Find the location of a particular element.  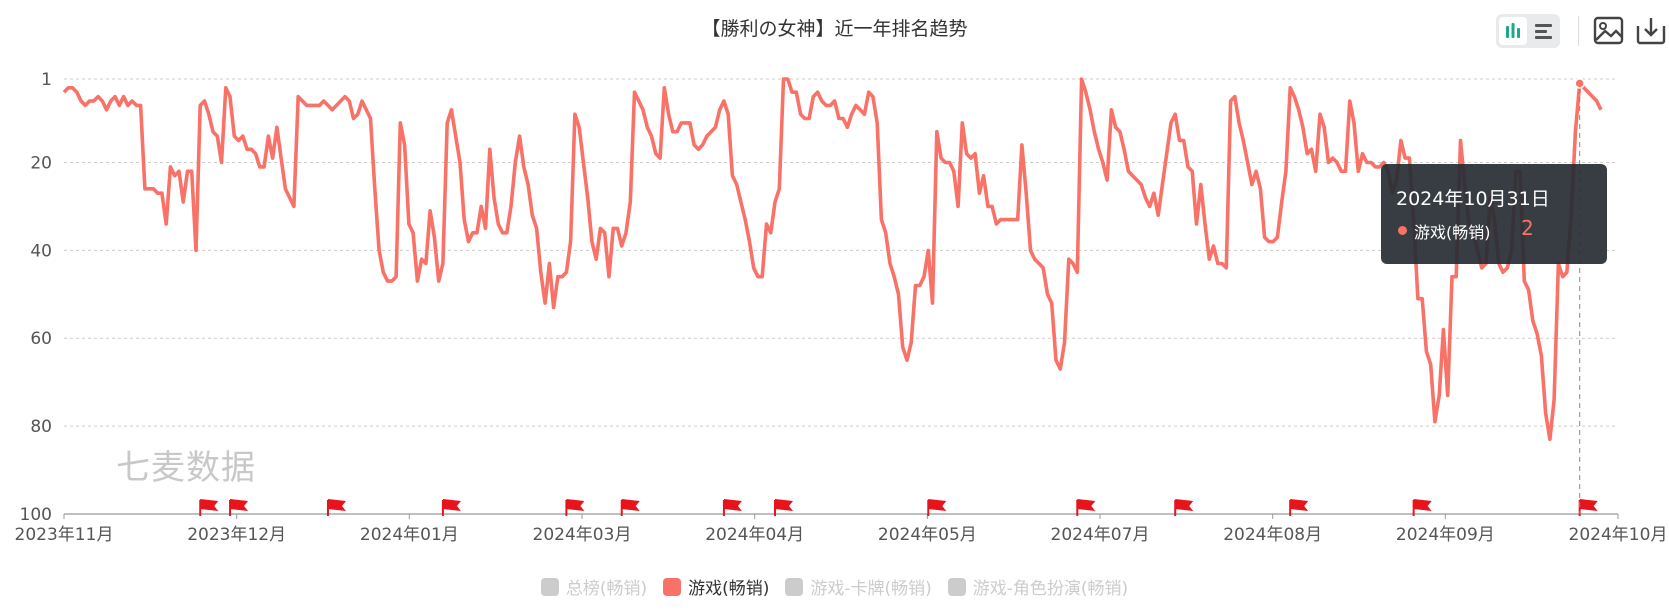

y-tick-label: 80 is located at coordinates (41, 427).